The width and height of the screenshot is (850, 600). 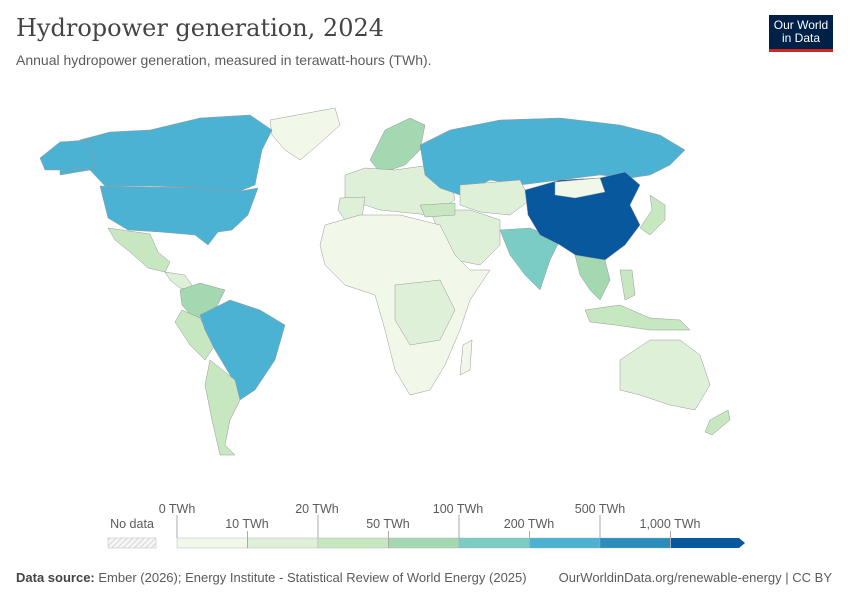 What do you see at coordinates (242, 350) in the screenshot?
I see `country-brazil` at bounding box center [242, 350].